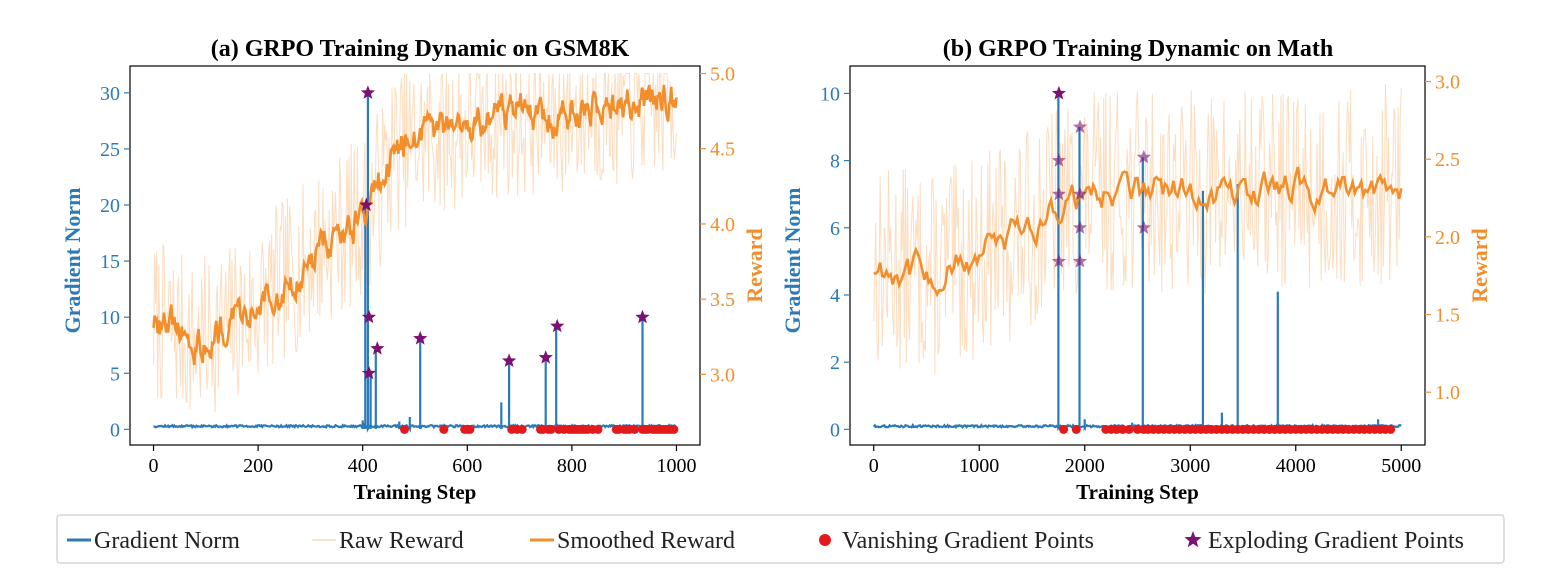 This screenshot has width=1555, height=588. I want to click on legend-frame, so click(780, 539).